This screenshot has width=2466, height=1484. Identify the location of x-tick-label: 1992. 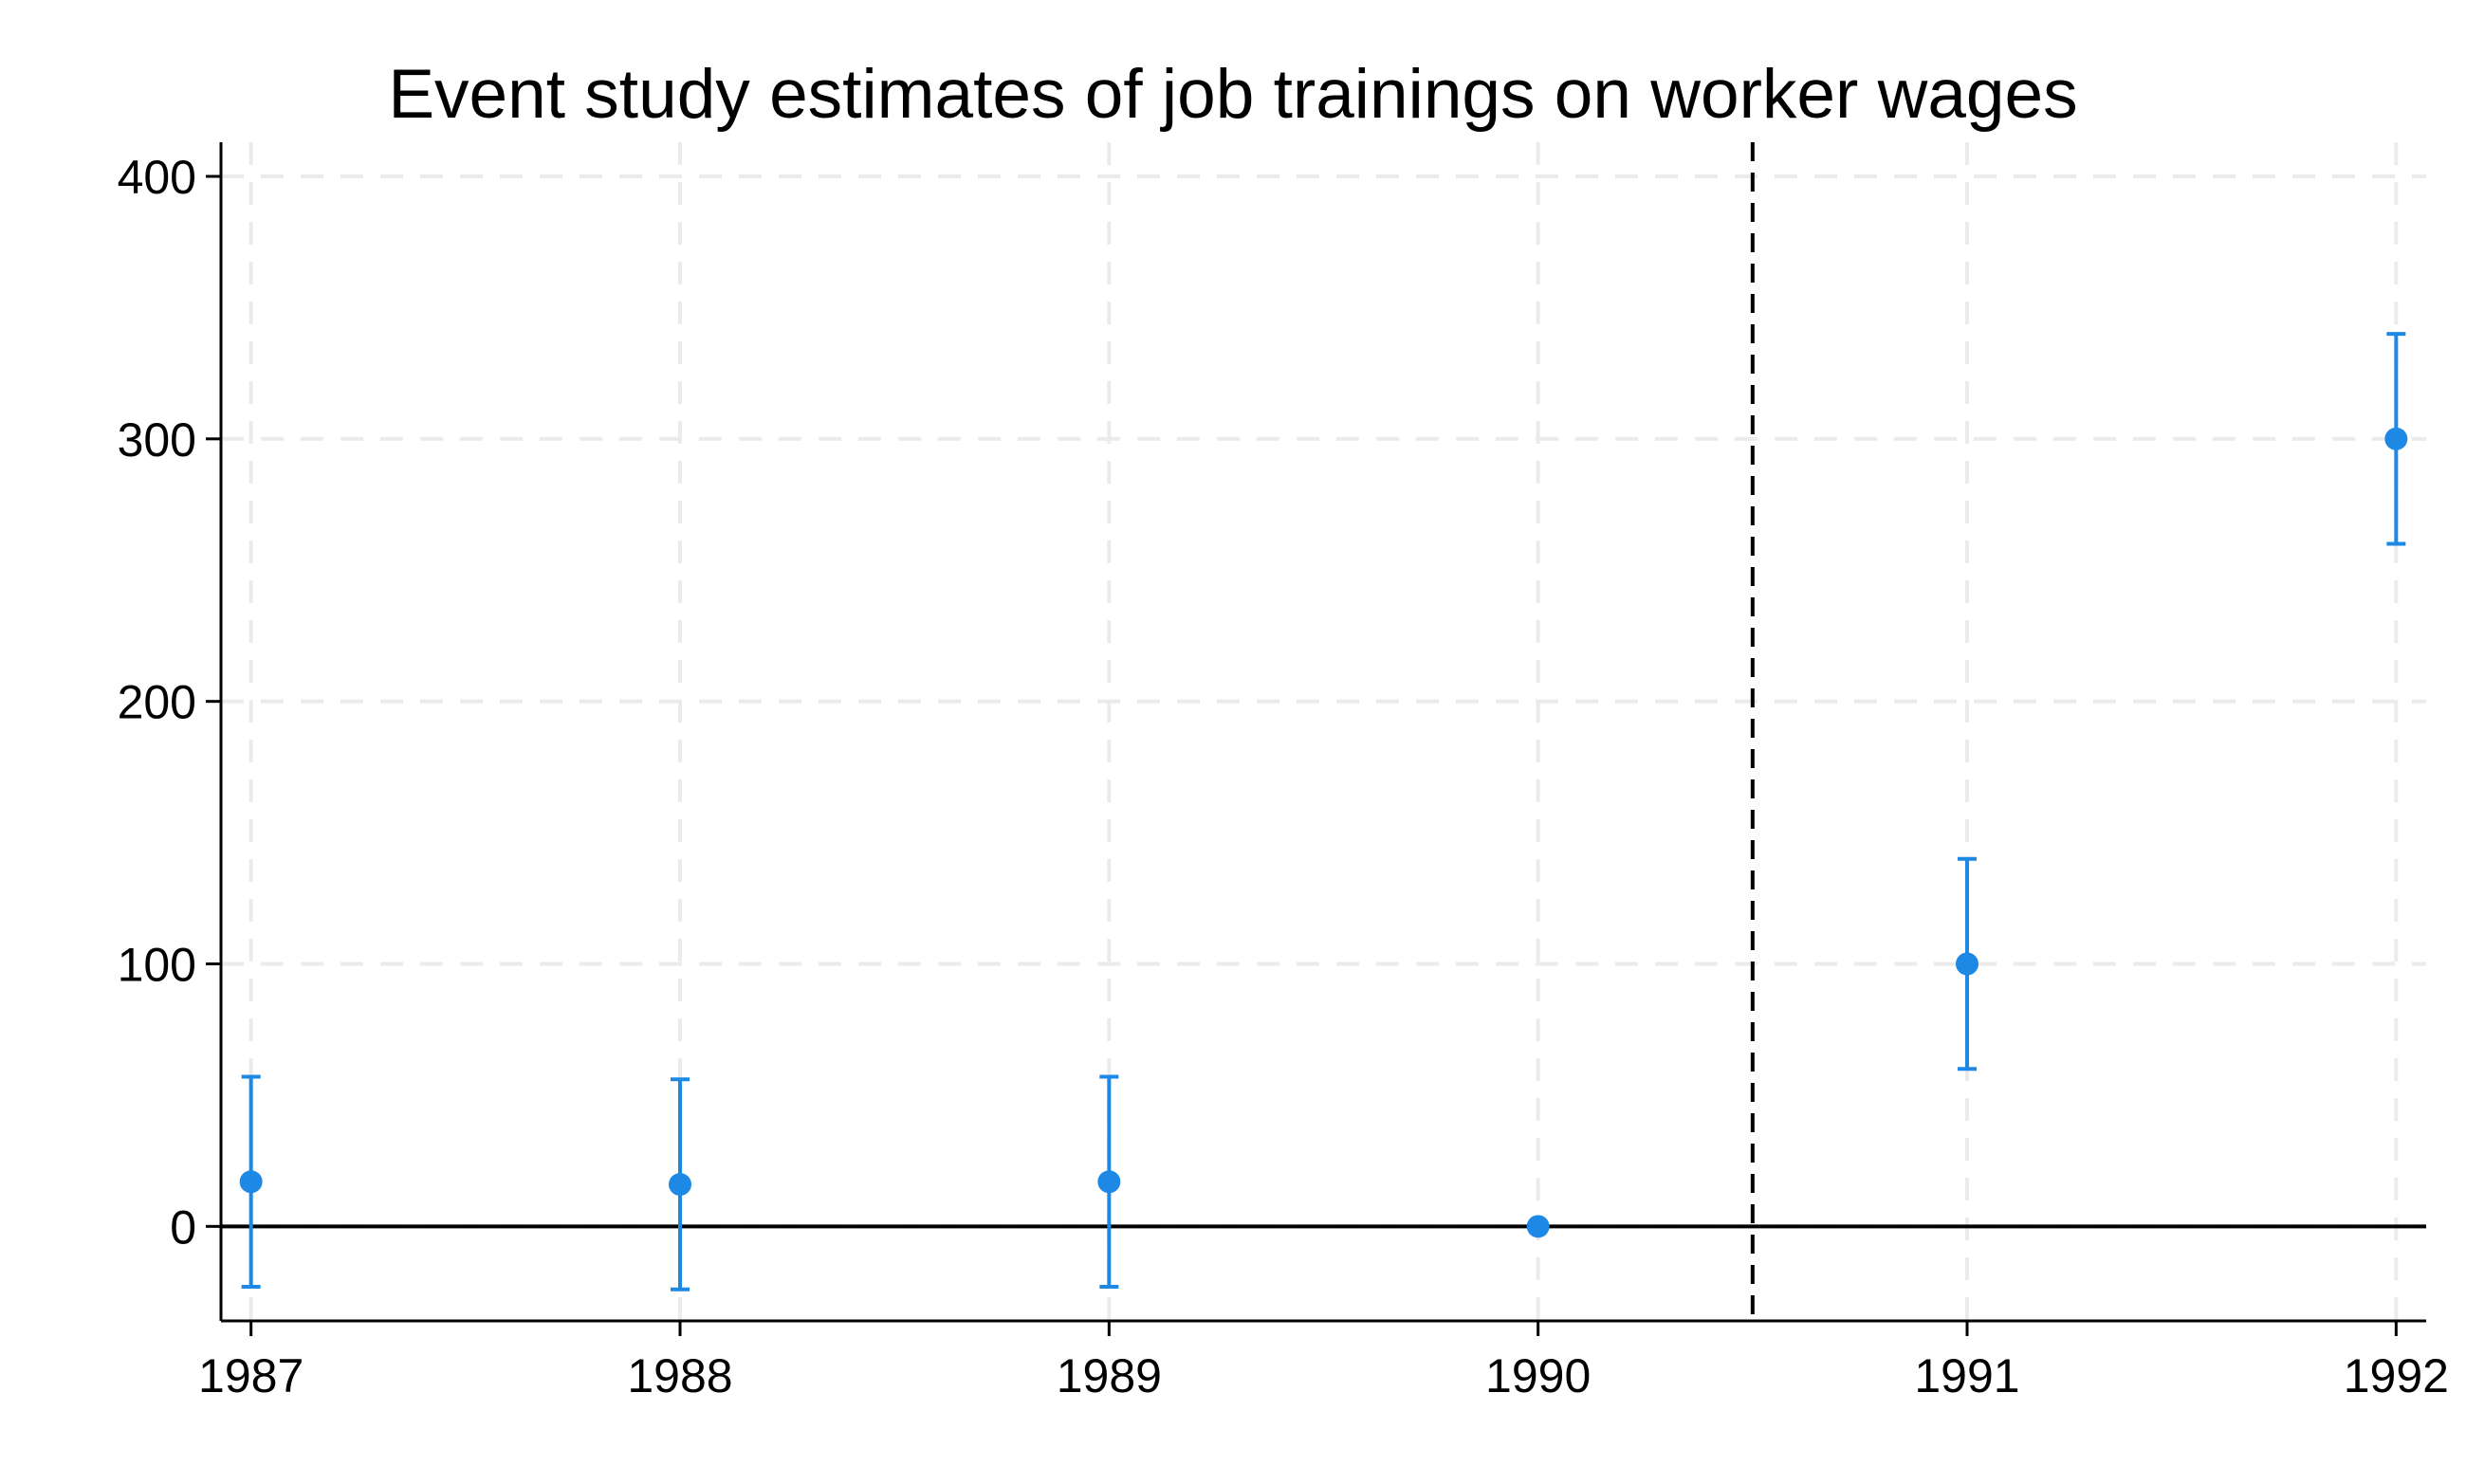
(2396, 1375).